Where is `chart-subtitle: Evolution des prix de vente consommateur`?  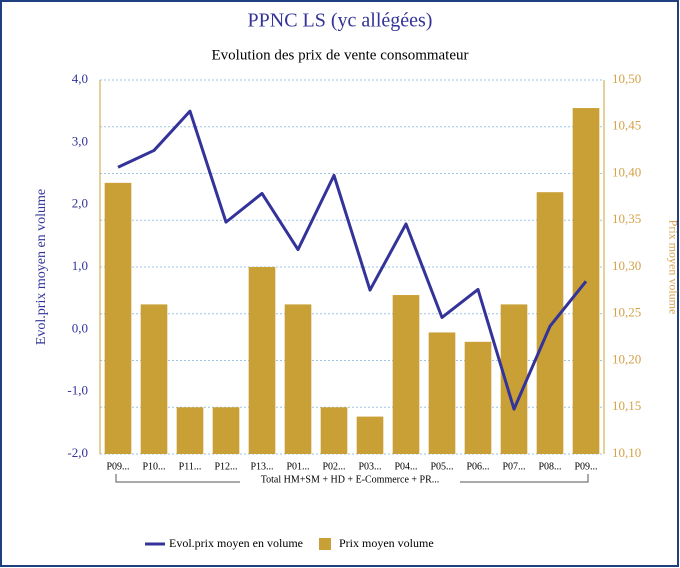 chart-subtitle: Evolution des prix de vente consommateur is located at coordinates (339, 55).